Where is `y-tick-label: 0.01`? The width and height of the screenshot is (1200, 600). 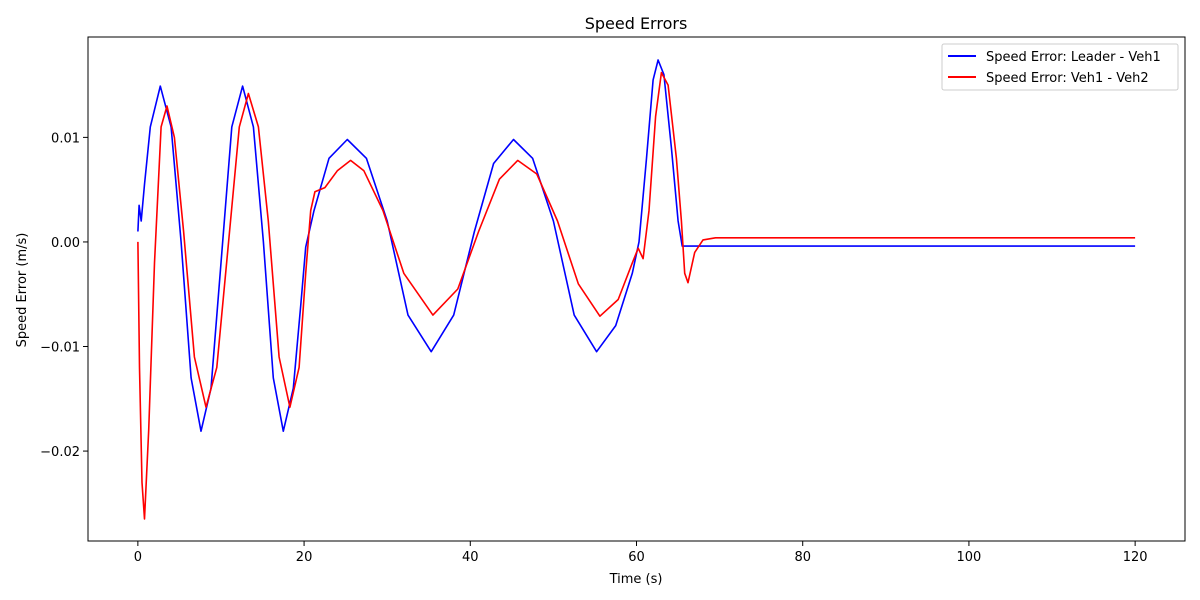
y-tick-label: 0.01 is located at coordinates (65, 138).